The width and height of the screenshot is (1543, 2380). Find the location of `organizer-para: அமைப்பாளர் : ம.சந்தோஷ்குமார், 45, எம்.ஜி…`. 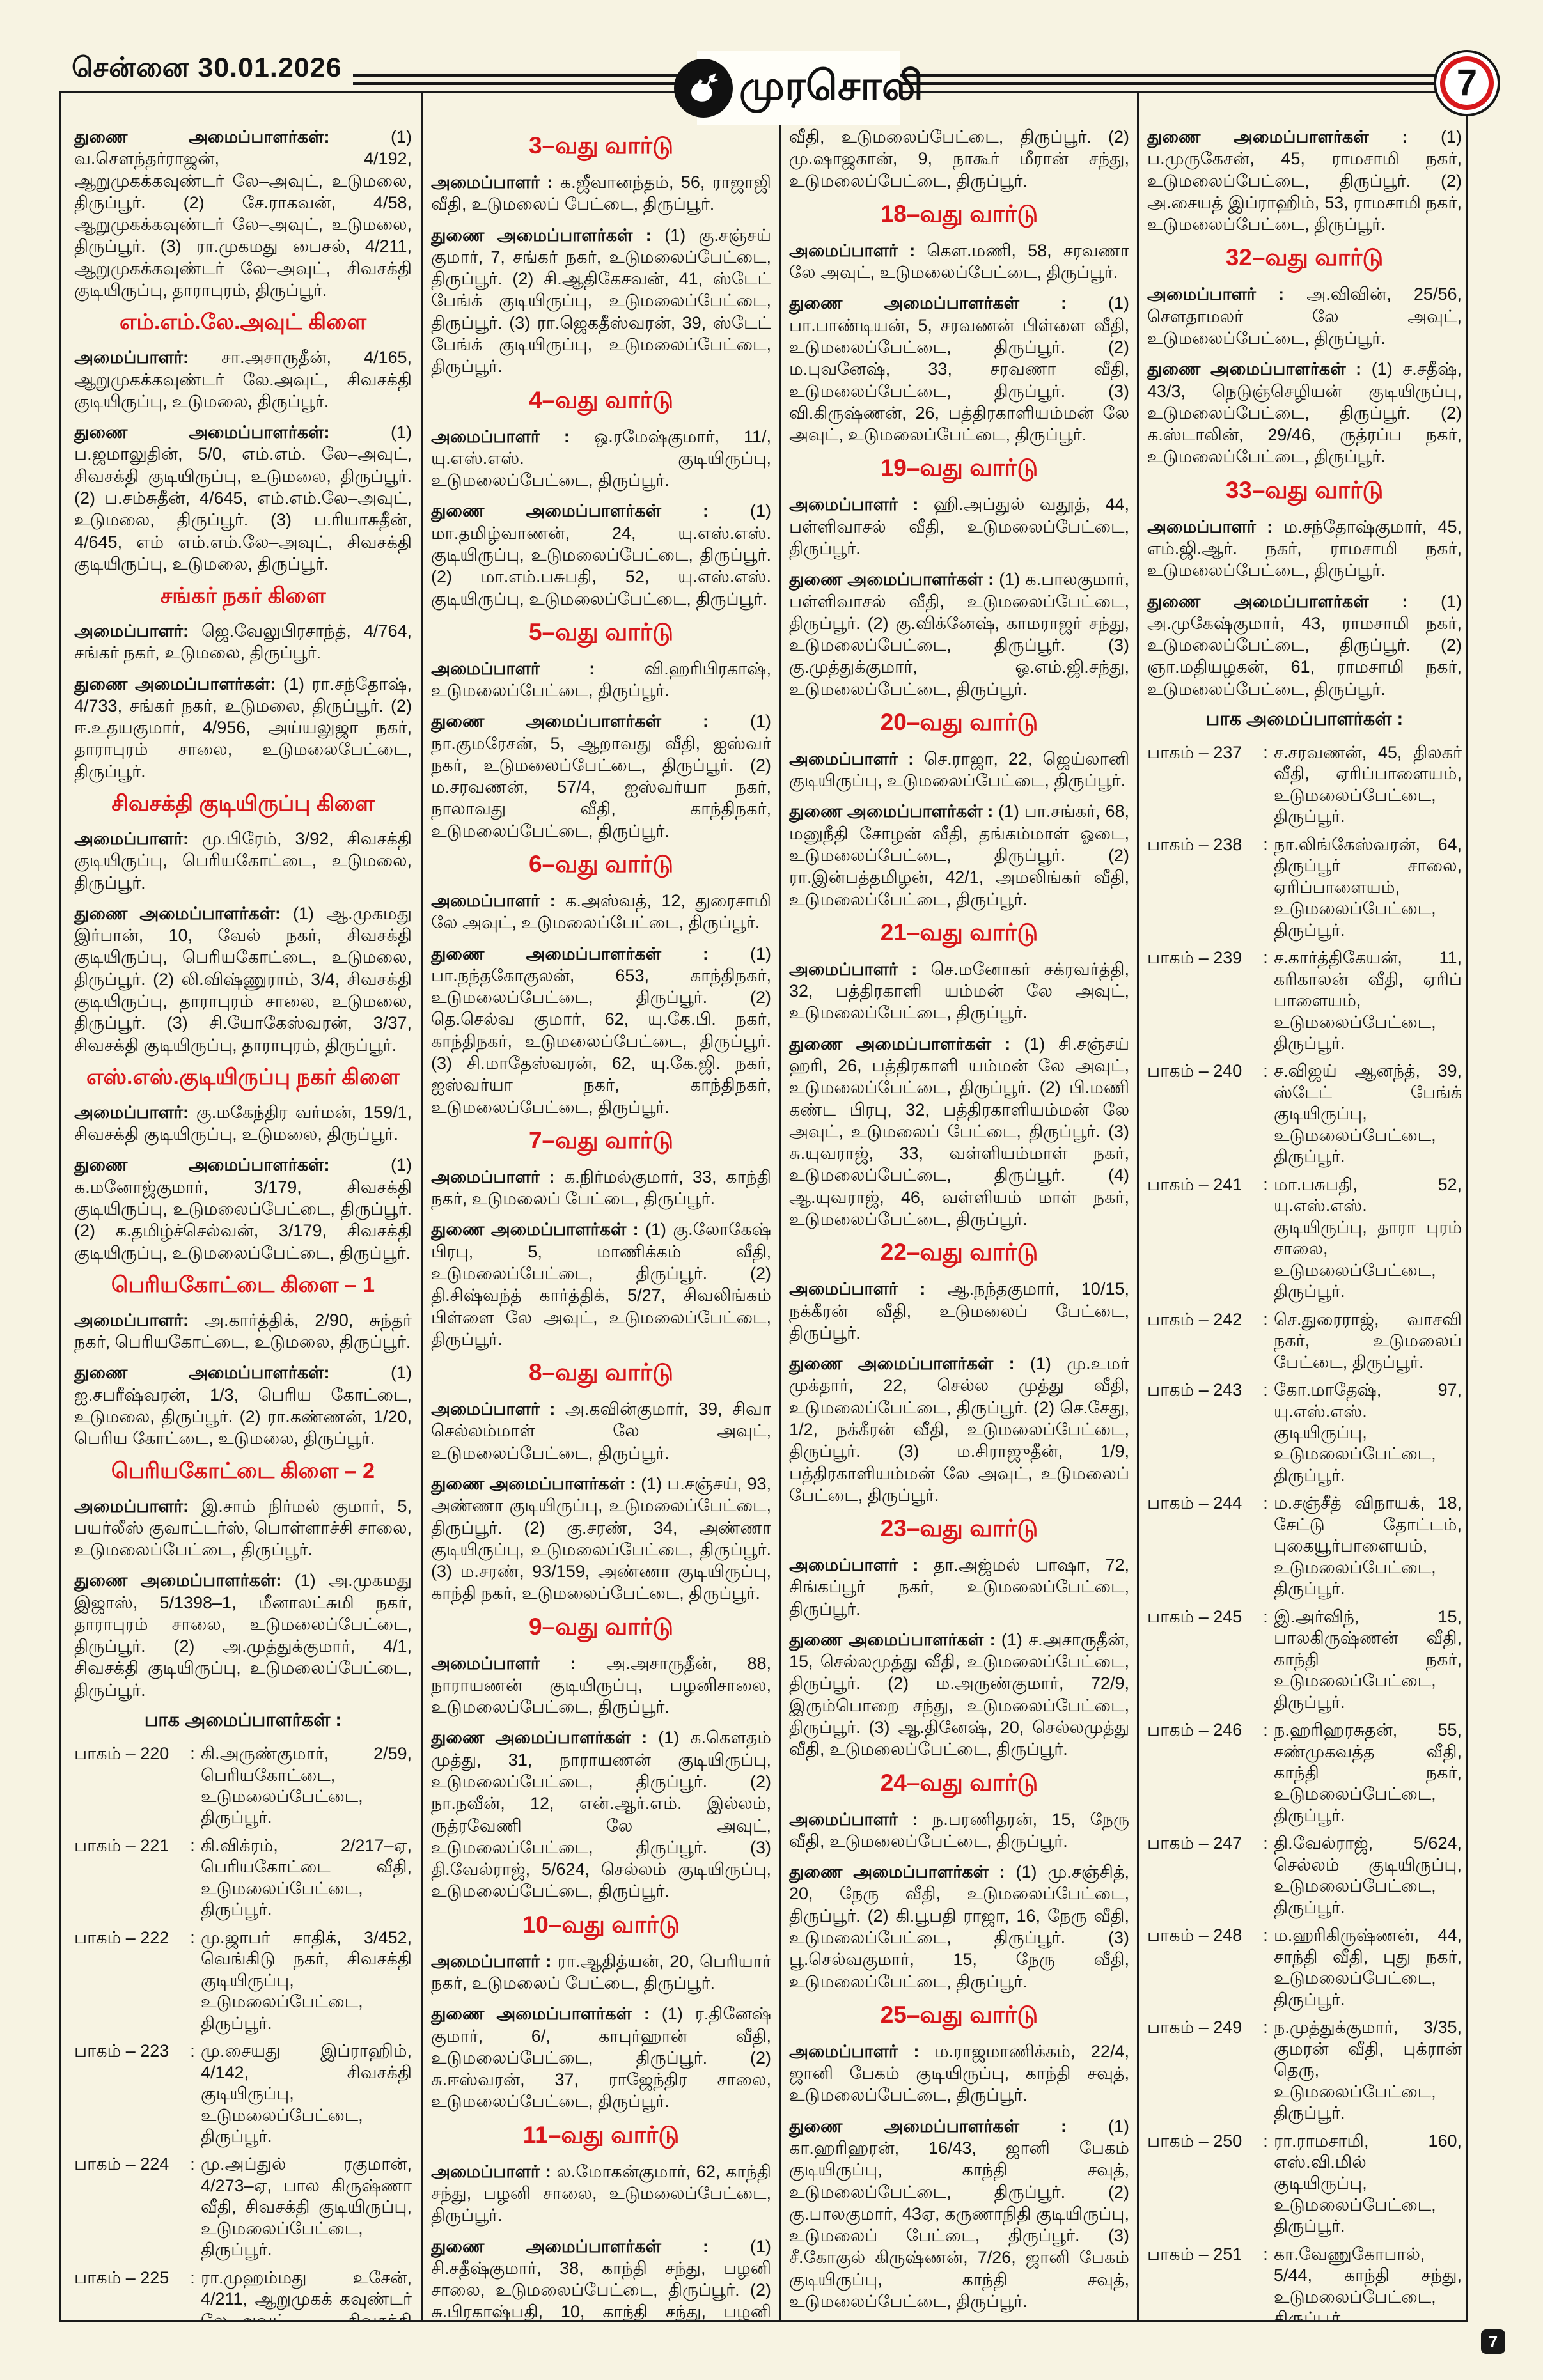

organizer-para: அமைப்பாளர் : ம.சந்தோஷ்குமார், 45, எம்.ஜி… is located at coordinates (1304, 549).